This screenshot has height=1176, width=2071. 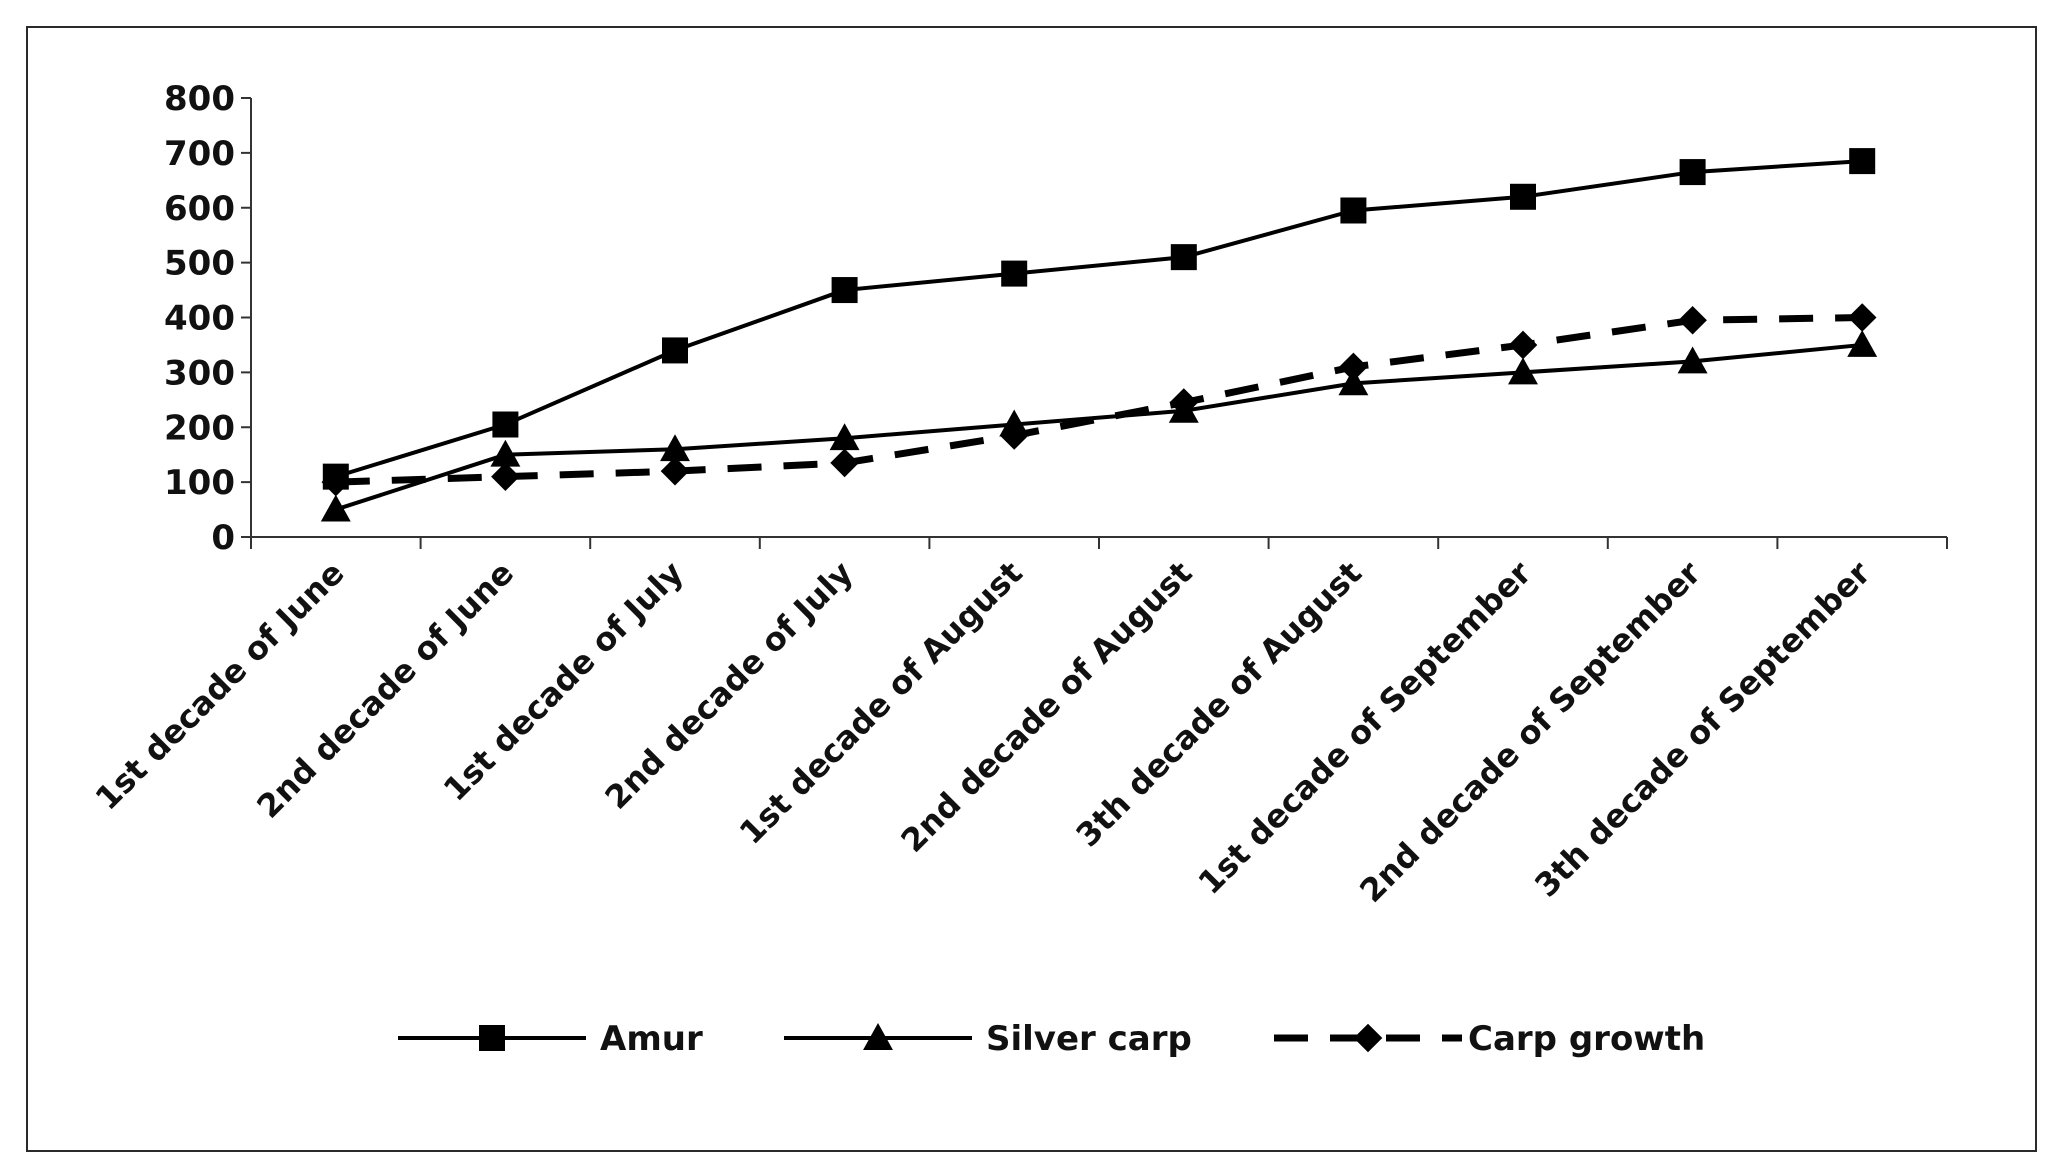 What do you see at coordinates (1219, 704) in the screenshot?
I see `x-tick-label: 3th decade of August` at bounding box center [1219, 704].